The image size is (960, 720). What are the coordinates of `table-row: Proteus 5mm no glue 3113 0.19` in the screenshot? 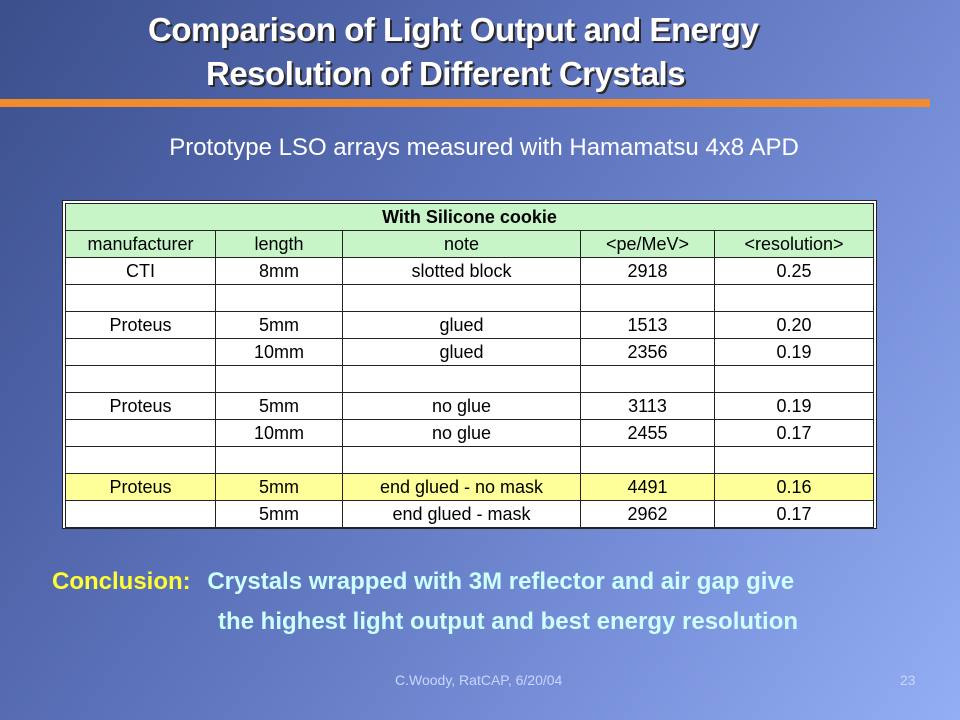 It's located at (469, 406).